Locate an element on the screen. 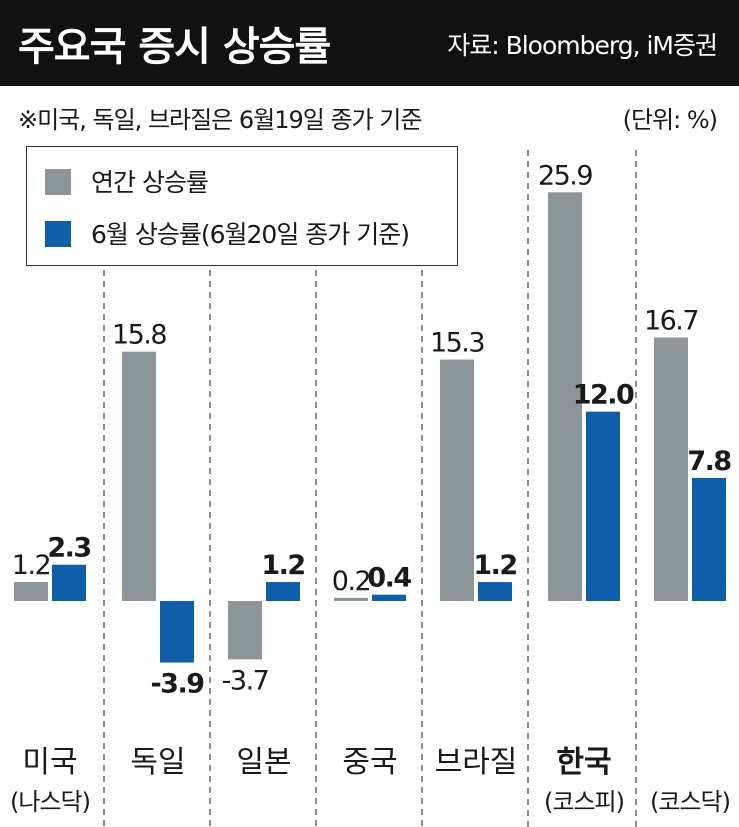  footnote: ※미국, 독일, 브라질은 6월19일 종가 기준 is located at coordinates (220, 120).